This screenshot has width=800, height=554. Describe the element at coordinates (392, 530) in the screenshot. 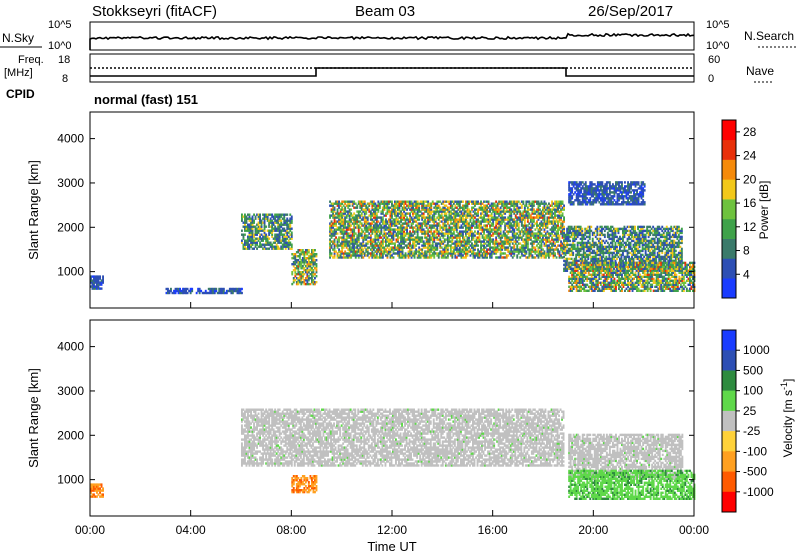

I see `x-tick-label: 12:00` at that location.